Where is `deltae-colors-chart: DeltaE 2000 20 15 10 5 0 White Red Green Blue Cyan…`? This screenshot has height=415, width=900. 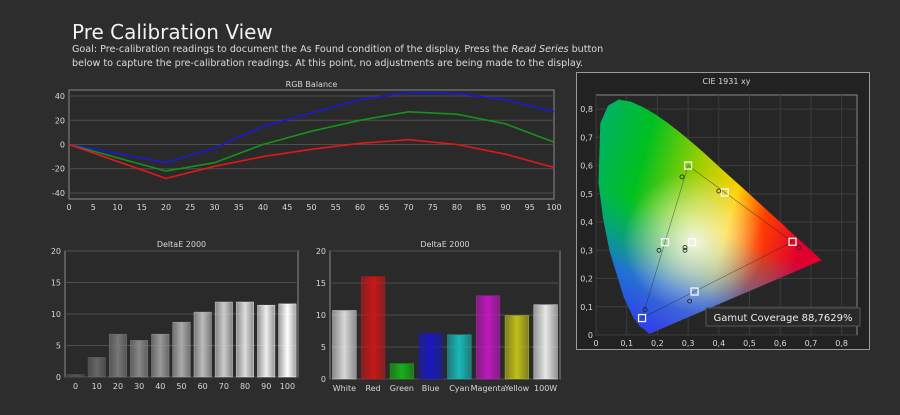 deltae-colors-chart: DeltaE 2000 20 15 10 5 0 White Red Green Blue Cyan… is located at coordinates (438, 316).